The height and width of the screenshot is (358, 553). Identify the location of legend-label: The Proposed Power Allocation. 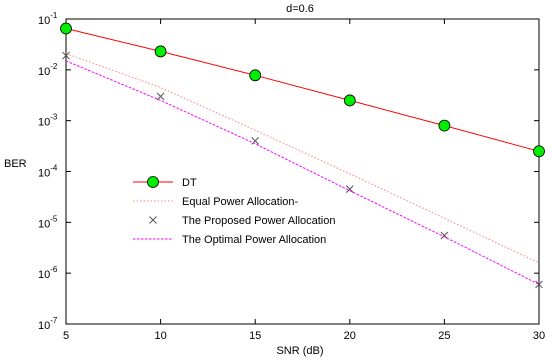
(258, 221).